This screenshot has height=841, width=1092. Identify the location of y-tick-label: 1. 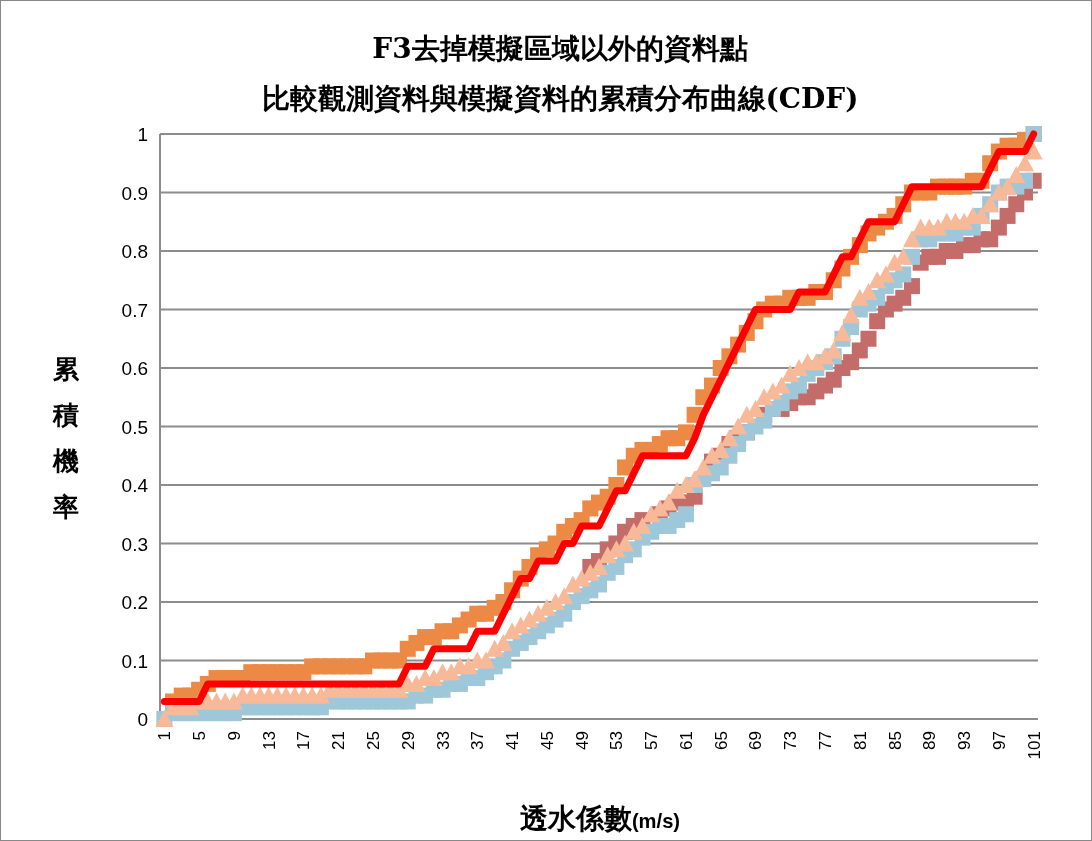
(142, 134).